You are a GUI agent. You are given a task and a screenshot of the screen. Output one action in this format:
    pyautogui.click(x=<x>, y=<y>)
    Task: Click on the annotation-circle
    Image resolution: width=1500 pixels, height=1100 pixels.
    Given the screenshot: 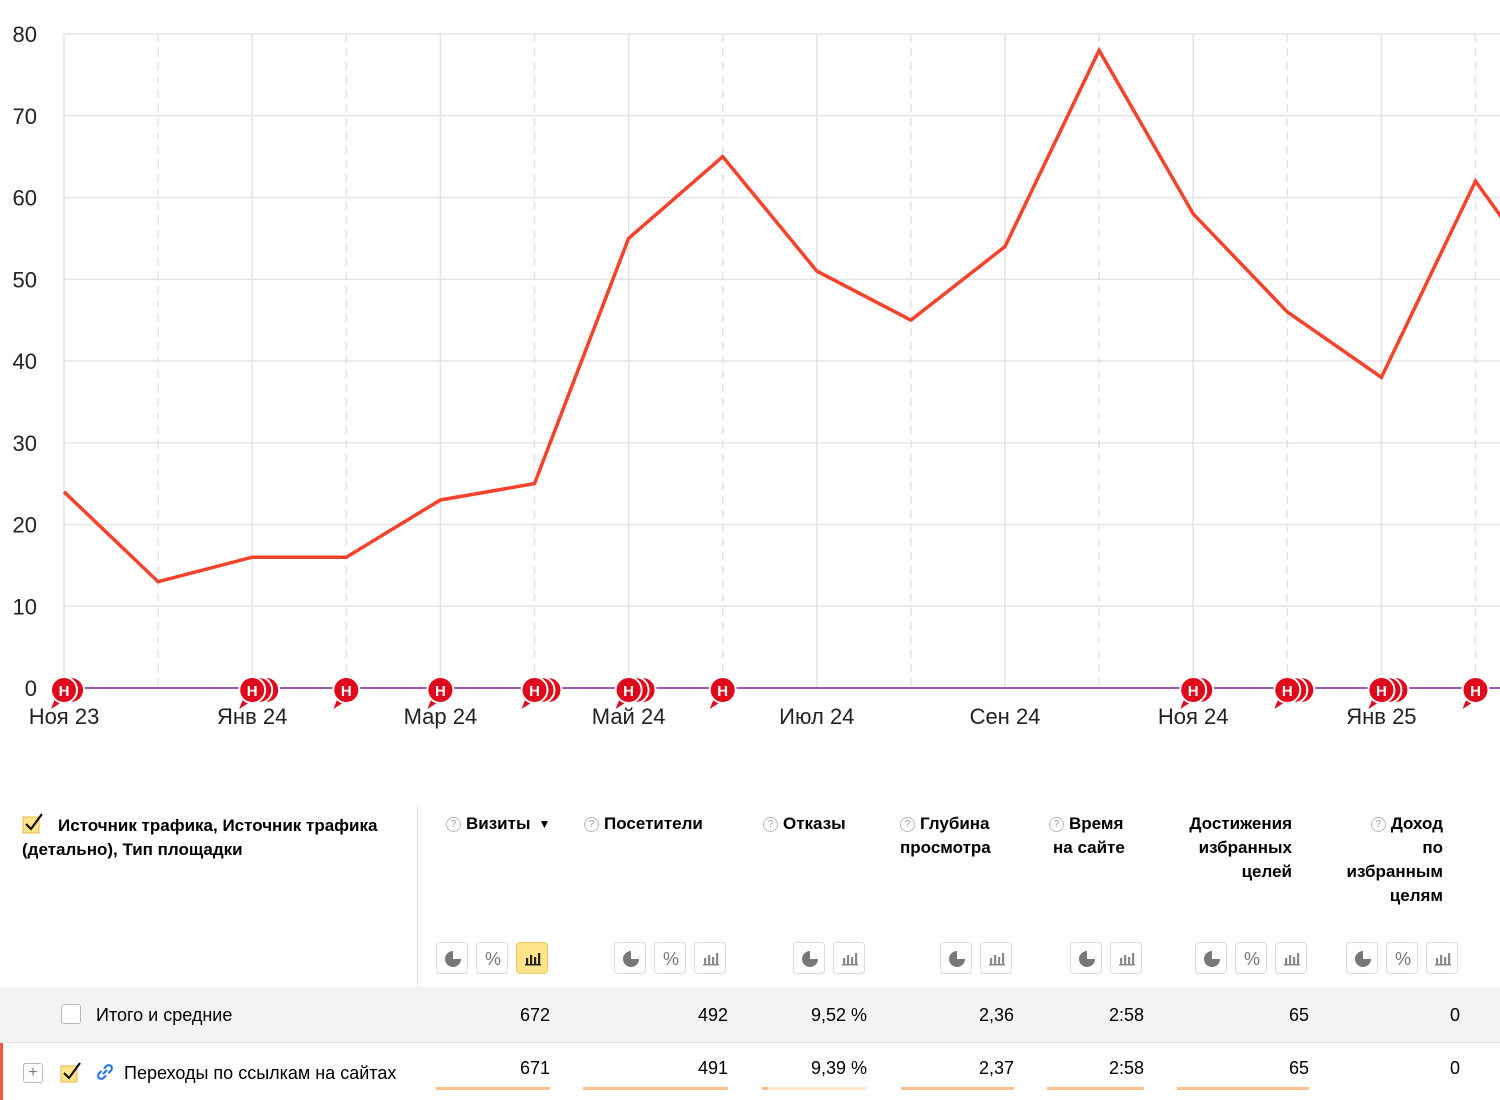 What is the action you would take?
    pyautogui.click(x=440, y=690)
    